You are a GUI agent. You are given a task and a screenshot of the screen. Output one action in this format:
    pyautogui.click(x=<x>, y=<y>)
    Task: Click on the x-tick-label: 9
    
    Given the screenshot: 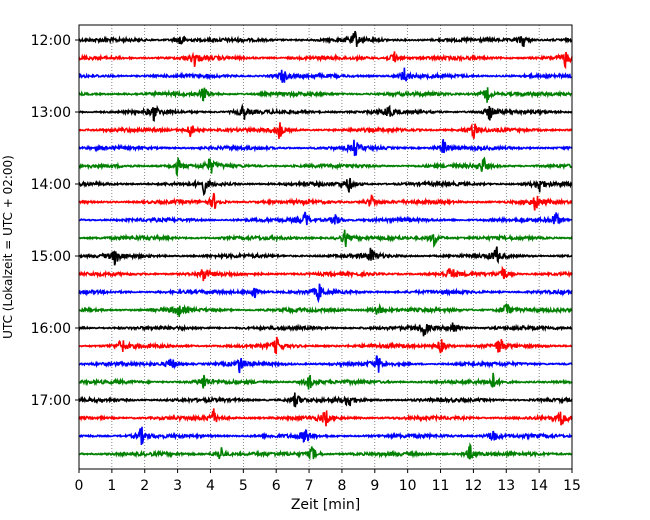 What is the action you would take?
    pyautogui.click(x=374, y=486)
    